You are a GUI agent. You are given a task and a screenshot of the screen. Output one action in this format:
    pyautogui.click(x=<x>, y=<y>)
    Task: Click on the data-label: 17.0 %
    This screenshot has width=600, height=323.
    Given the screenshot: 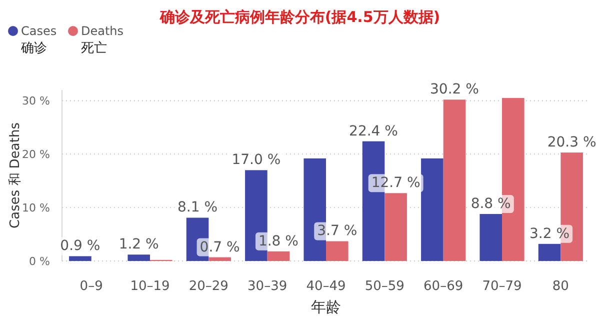 What is the action you would take?
    pyautogui.click(x=256, y=160)
    